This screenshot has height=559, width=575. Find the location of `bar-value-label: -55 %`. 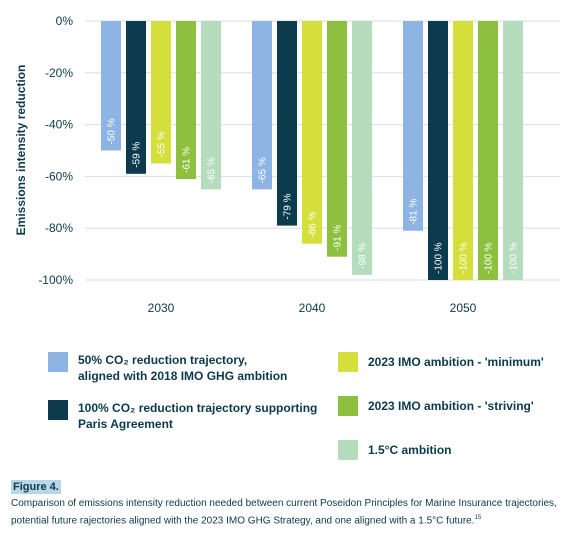

bar-value-label: -55 % is located at coordinates (162, 144).